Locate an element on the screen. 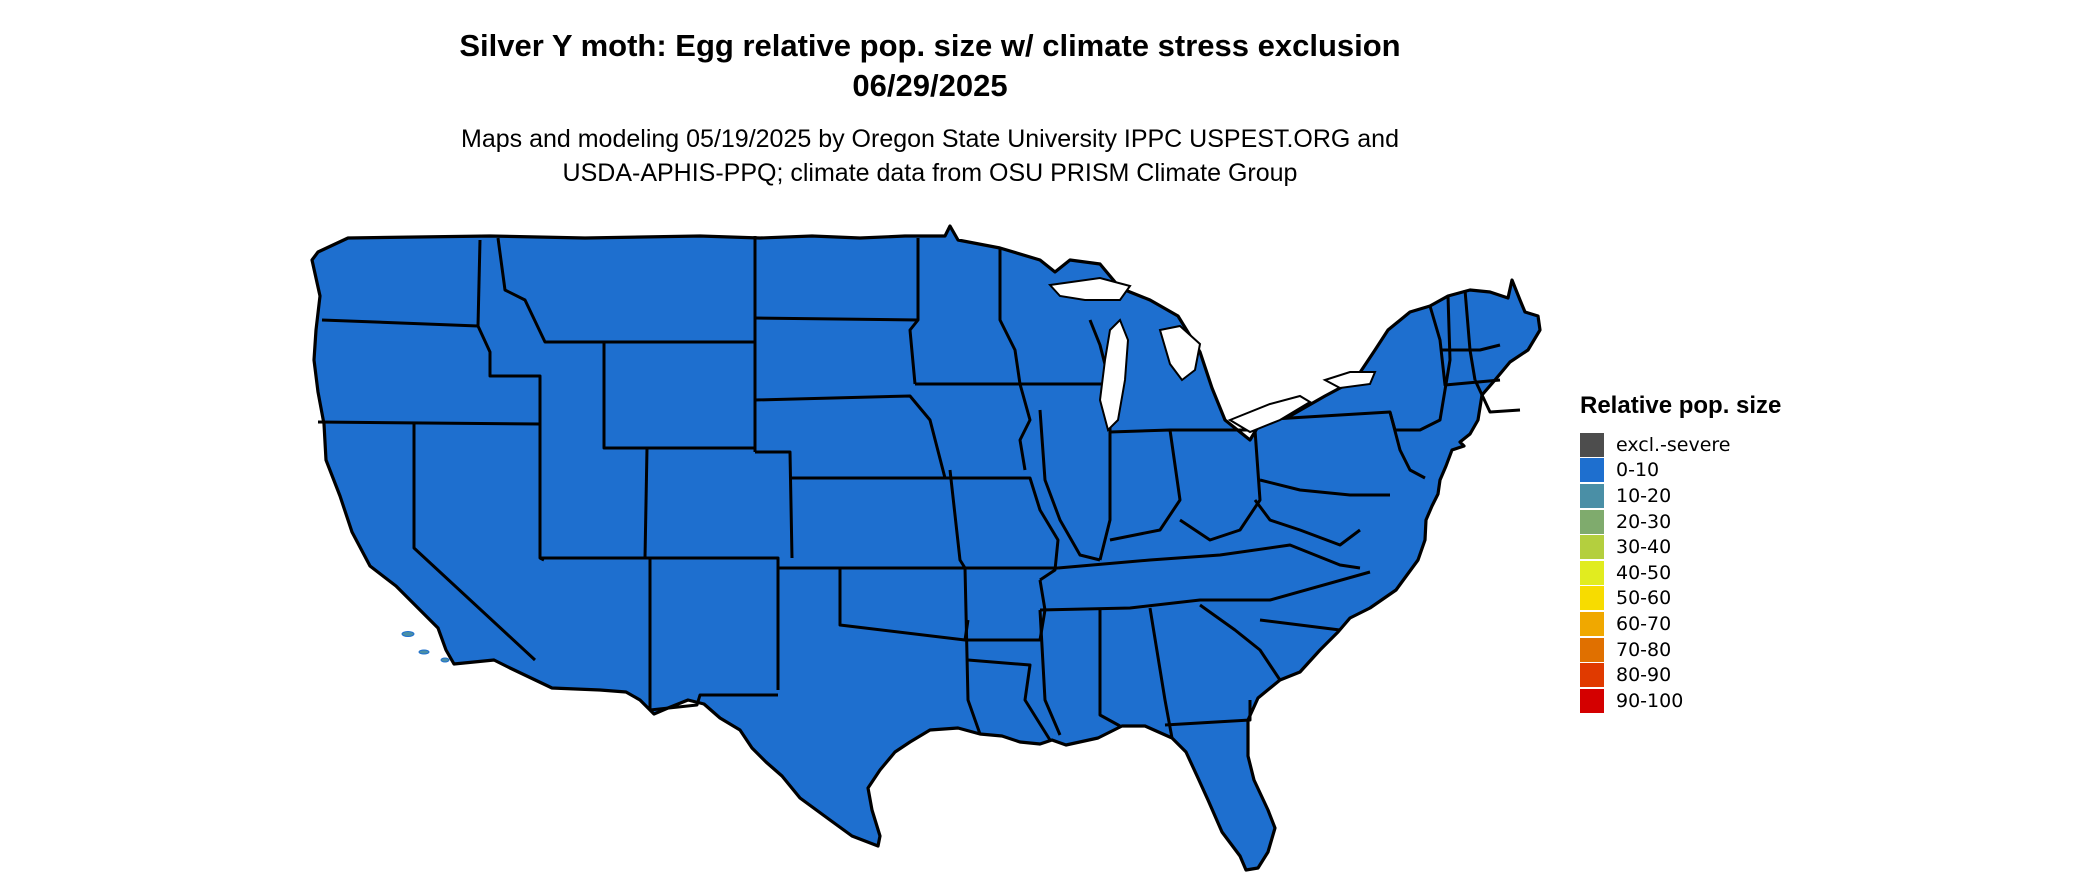 This screenshot has height=892, width=2100. lake-ontario is located at coordinates (1349, 380).